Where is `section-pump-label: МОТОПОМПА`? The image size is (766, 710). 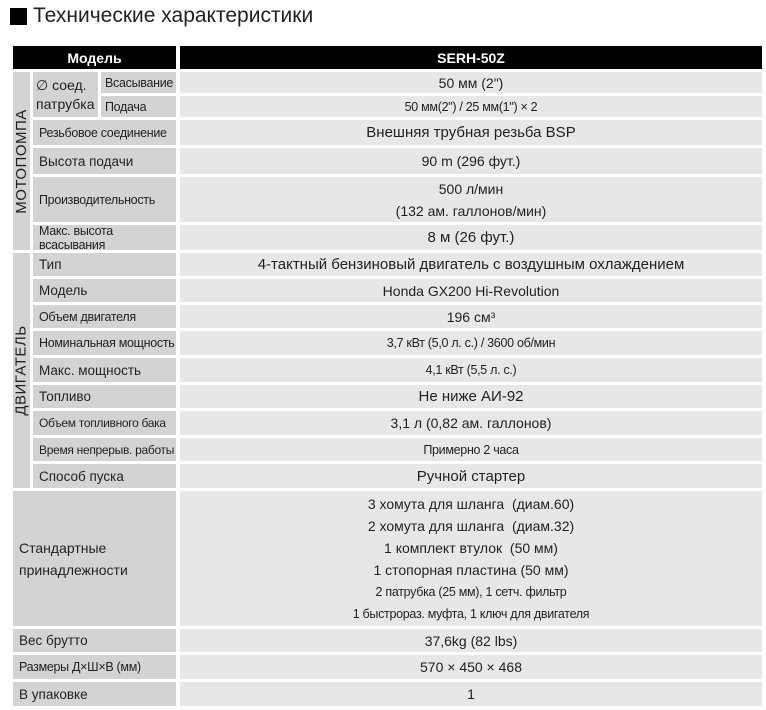 section-pump-label: МОТОПОМПА is located at coordinates (21, 161).